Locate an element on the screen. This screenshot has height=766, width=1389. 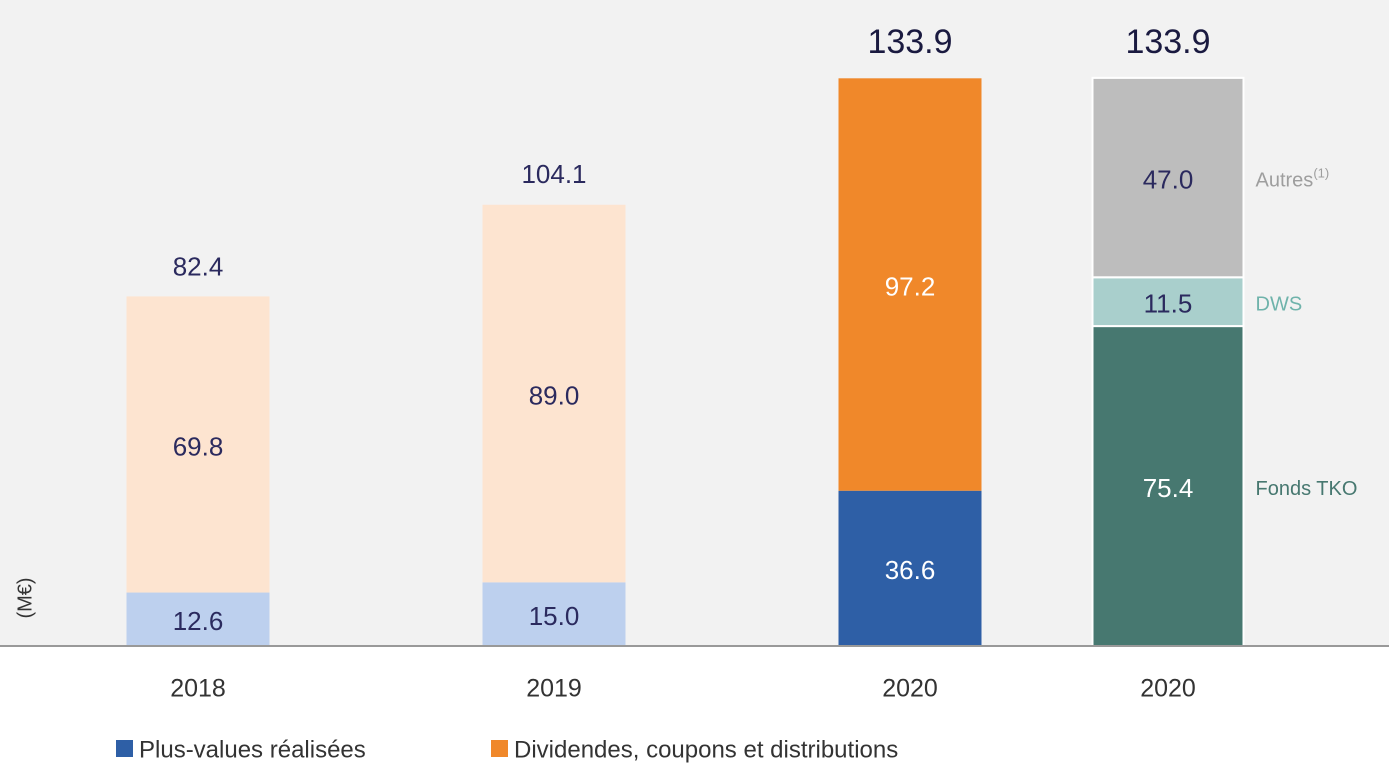
value-label: 15.0 is located at coordinates (554, 616).